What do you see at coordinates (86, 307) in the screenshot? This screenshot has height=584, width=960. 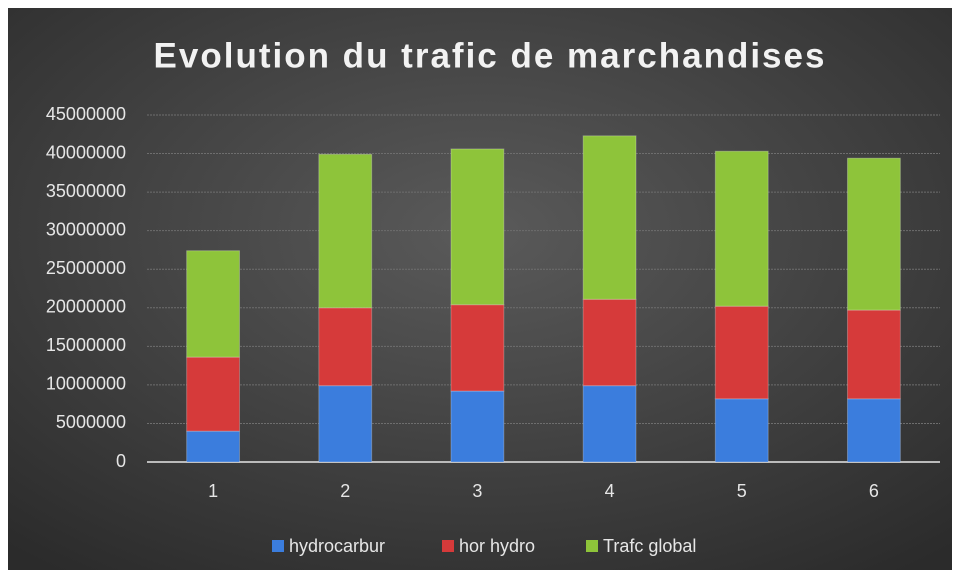 I see `y-tick-label: 20000000` at bounding box center [86, 307].